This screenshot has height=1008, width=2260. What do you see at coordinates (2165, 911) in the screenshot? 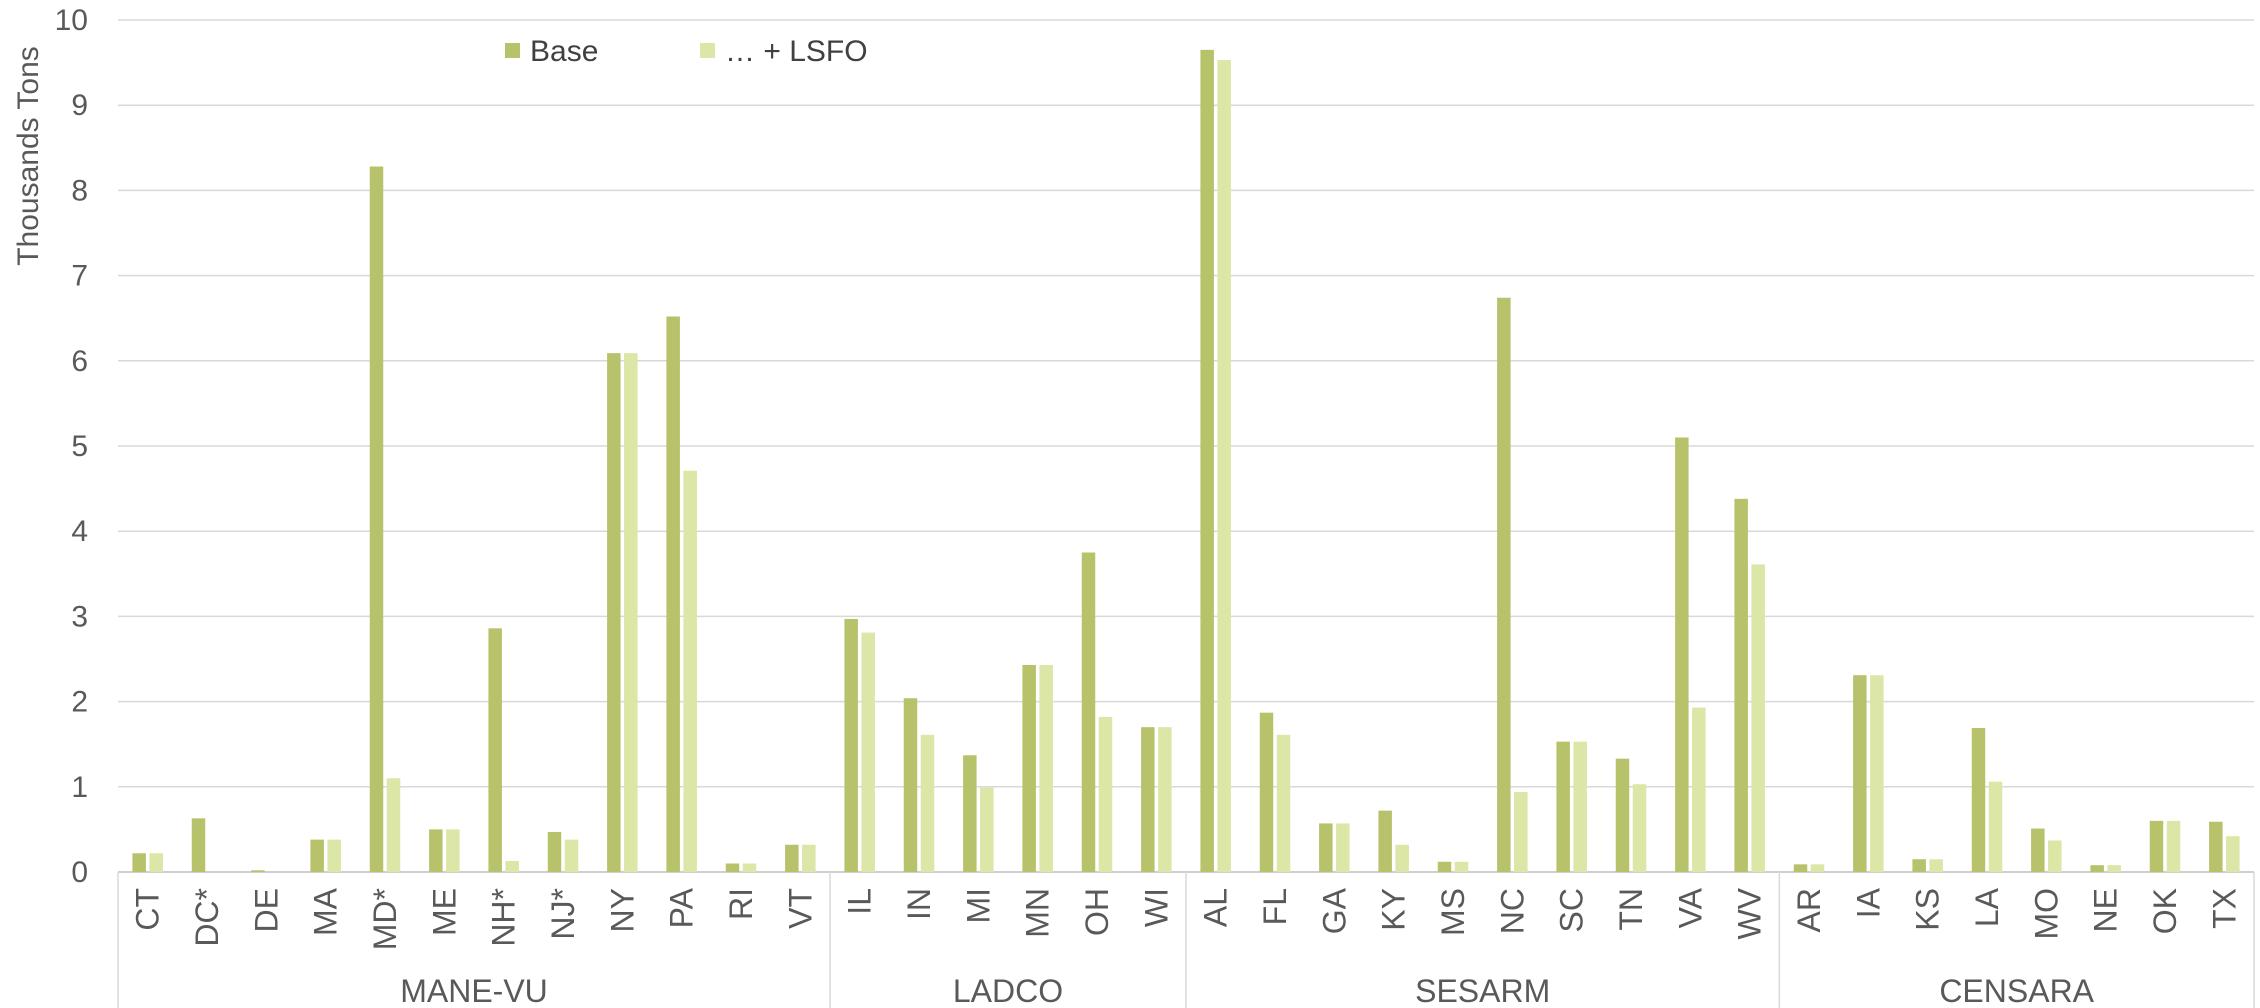
I see `category-label: OK` at bounding box center [2165, 911].